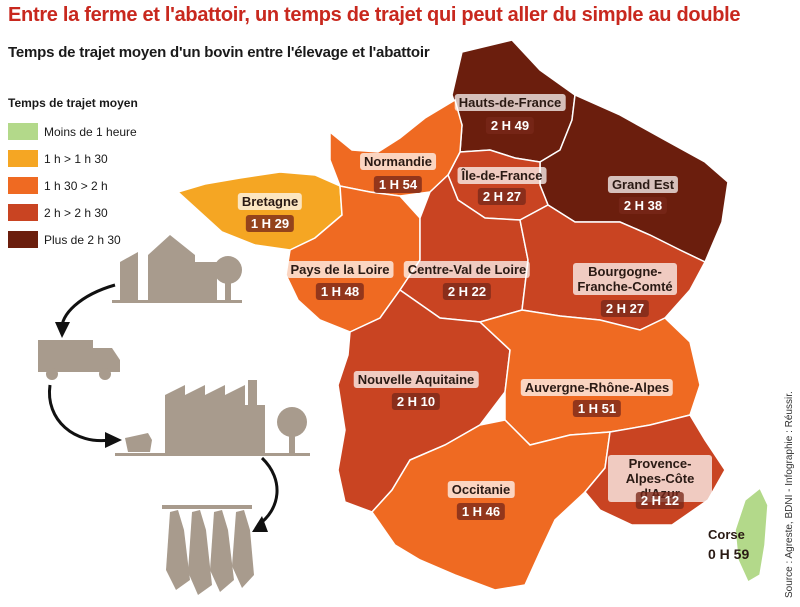 This screenshot has height=607, width=800. I want to click on region-label-ile-de-france: Île-de-France, so click(502, 175).